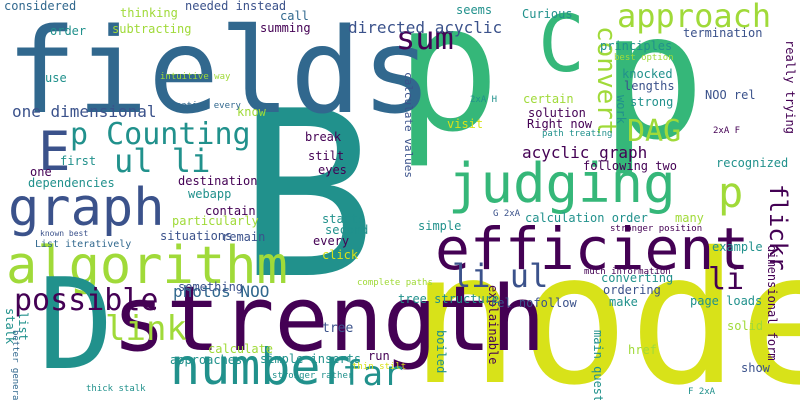 This screenshot has height=400, width=800. Describe the element at coordinates (395, 283) in the screenshot. I see `cloud-word-complete-paths: complete paths` at that location.